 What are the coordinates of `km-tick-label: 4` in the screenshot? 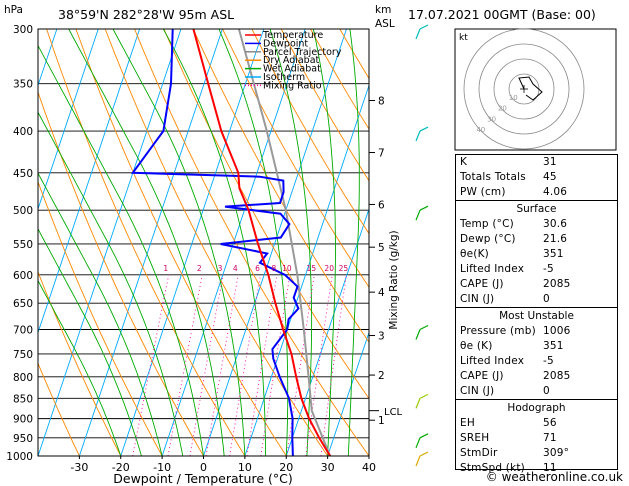 It's located at (381, 293).